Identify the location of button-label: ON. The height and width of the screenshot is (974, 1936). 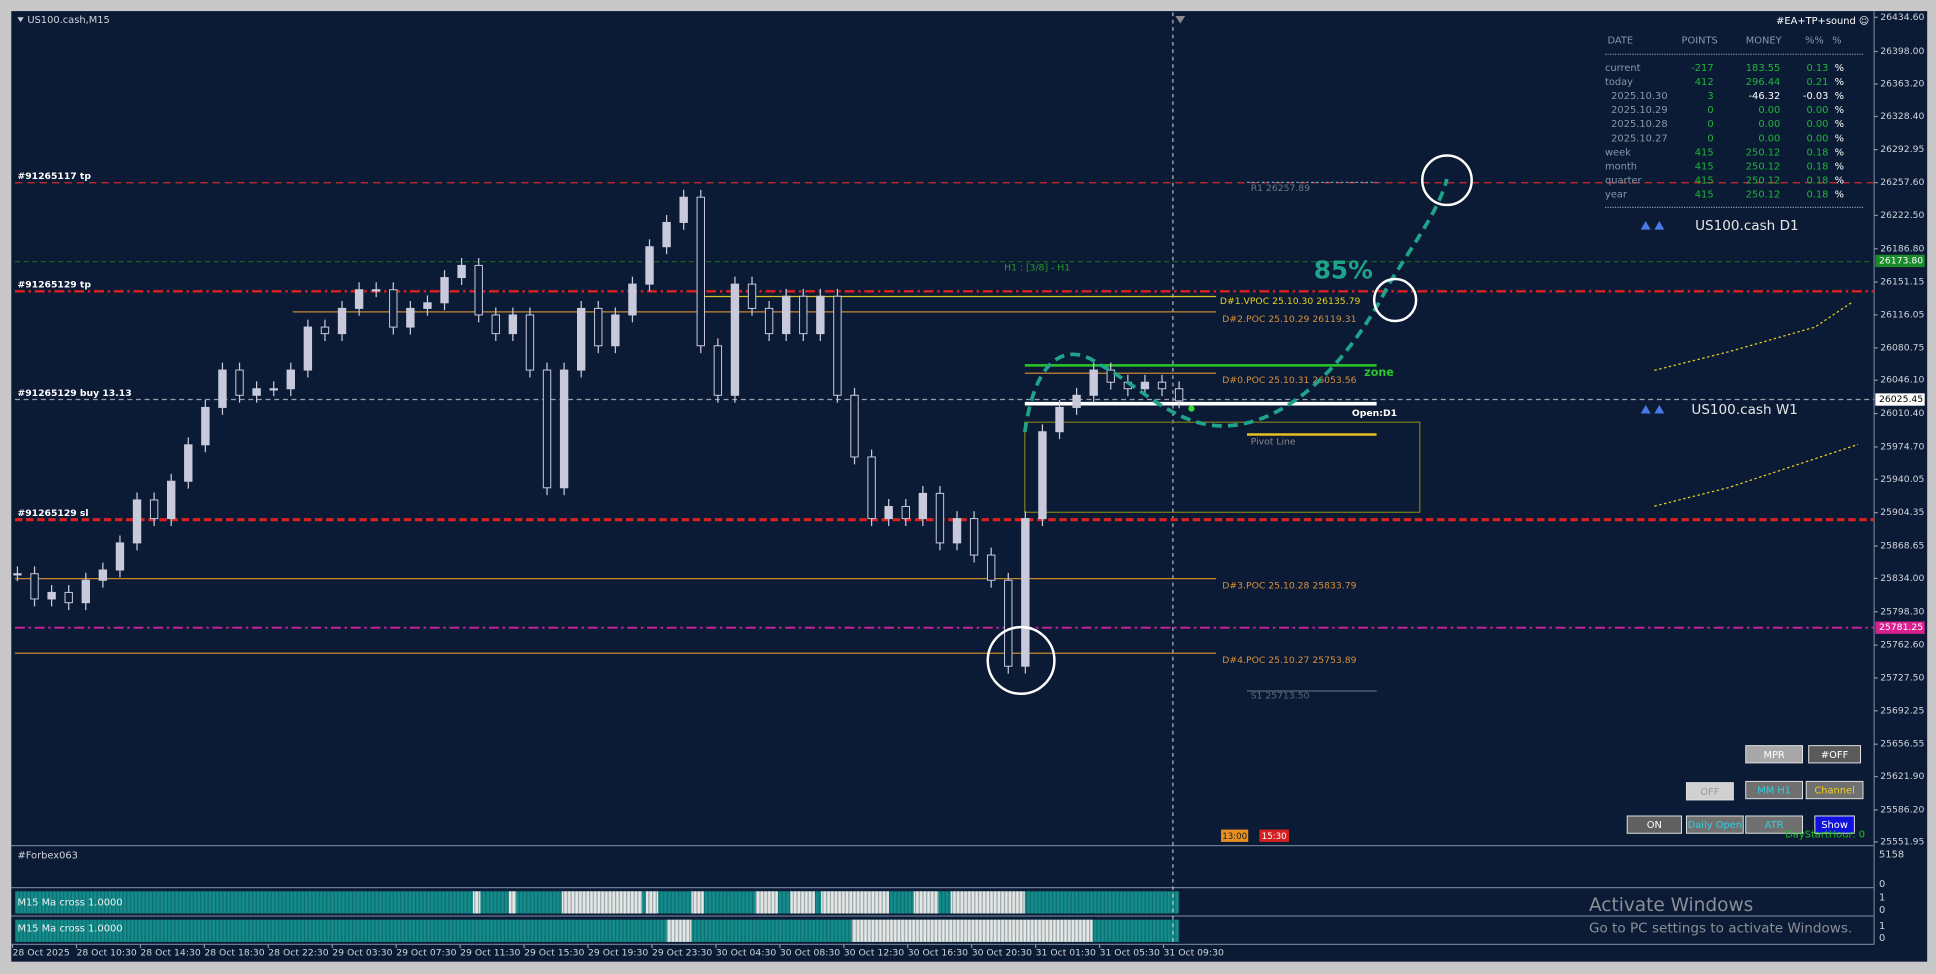
(1654, 825).